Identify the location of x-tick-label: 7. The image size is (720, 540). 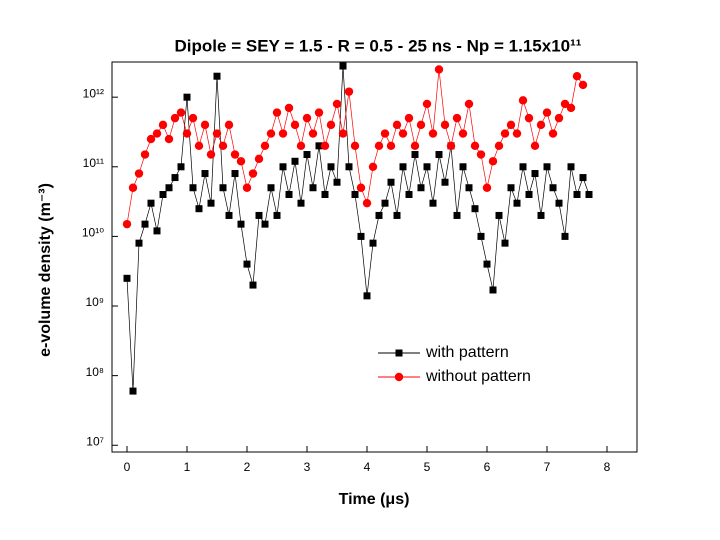
(547, 467).